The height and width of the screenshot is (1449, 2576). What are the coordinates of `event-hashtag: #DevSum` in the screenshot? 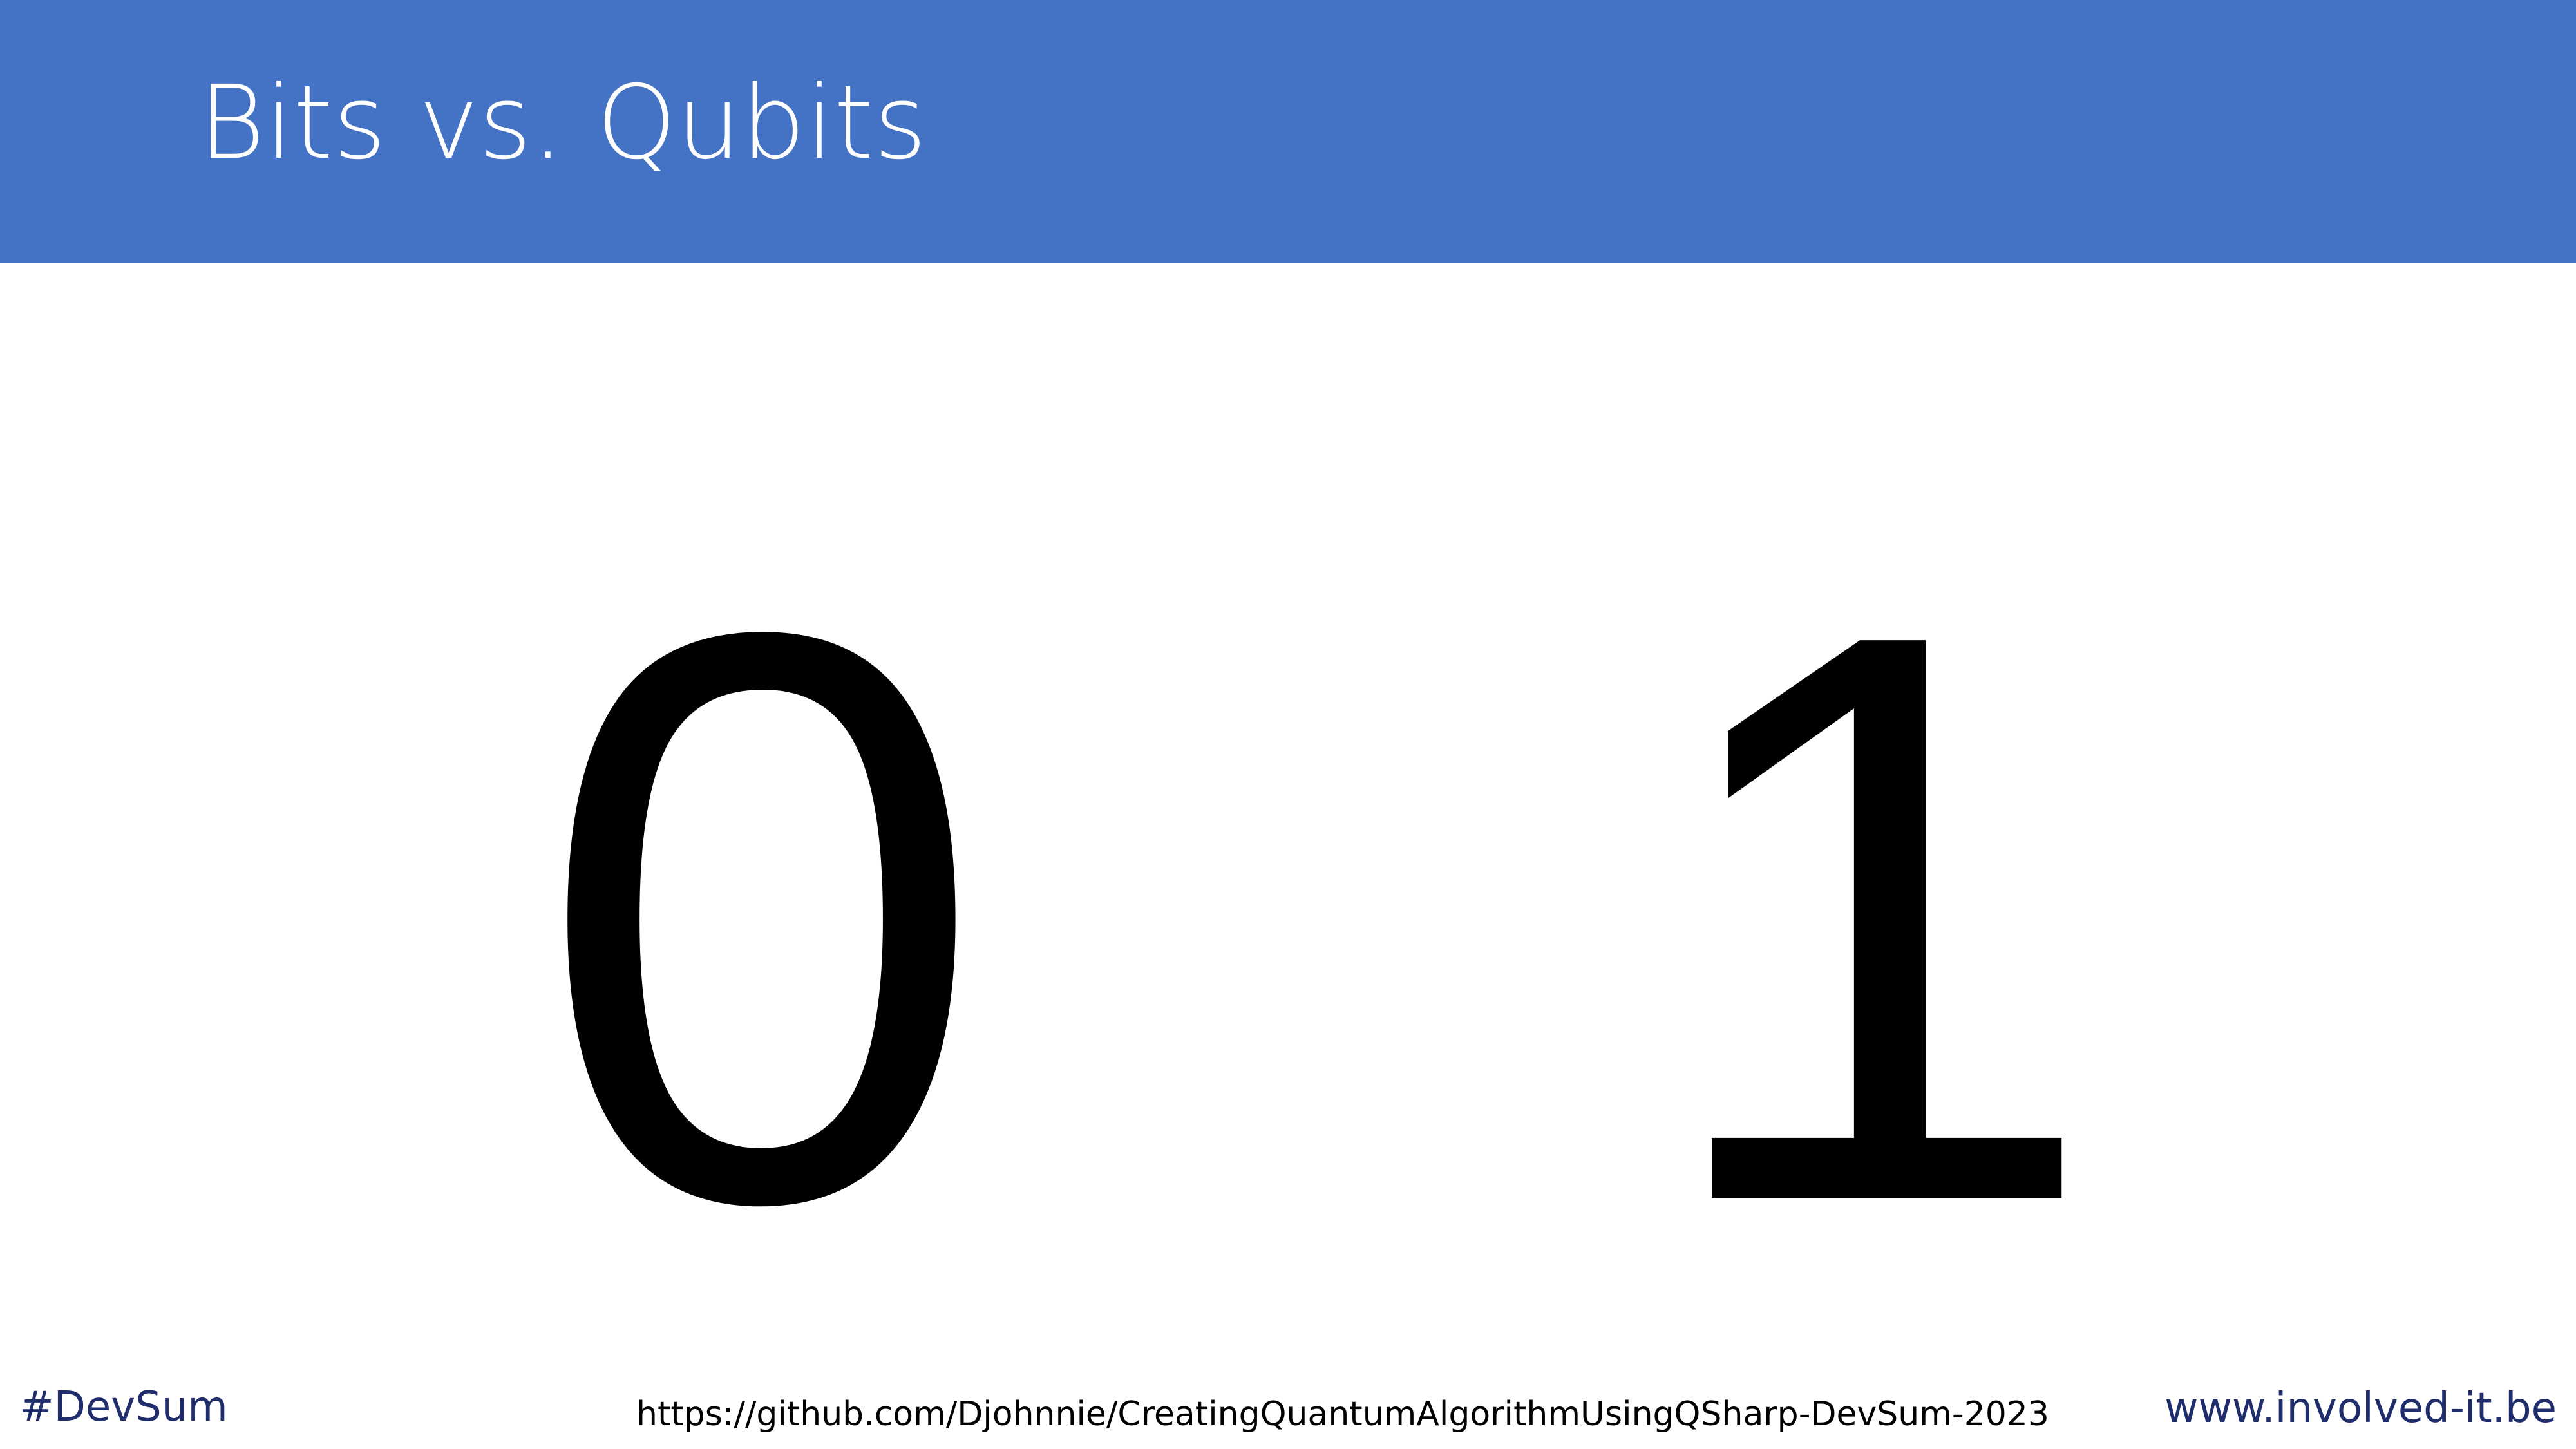 It's located at (124, 1407).